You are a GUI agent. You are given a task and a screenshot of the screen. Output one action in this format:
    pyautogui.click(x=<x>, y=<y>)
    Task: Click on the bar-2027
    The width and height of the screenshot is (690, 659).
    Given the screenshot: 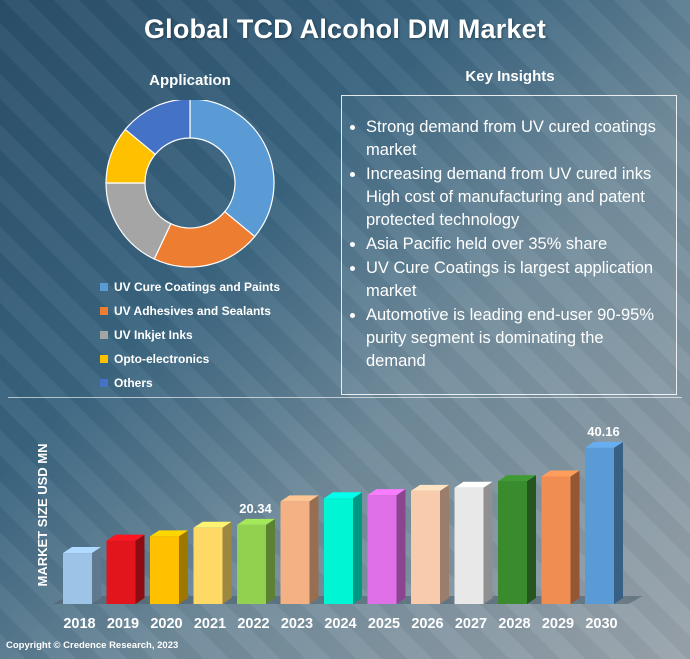 What is the action you would take?
    pyautogui.click(x=473, y=542)
    